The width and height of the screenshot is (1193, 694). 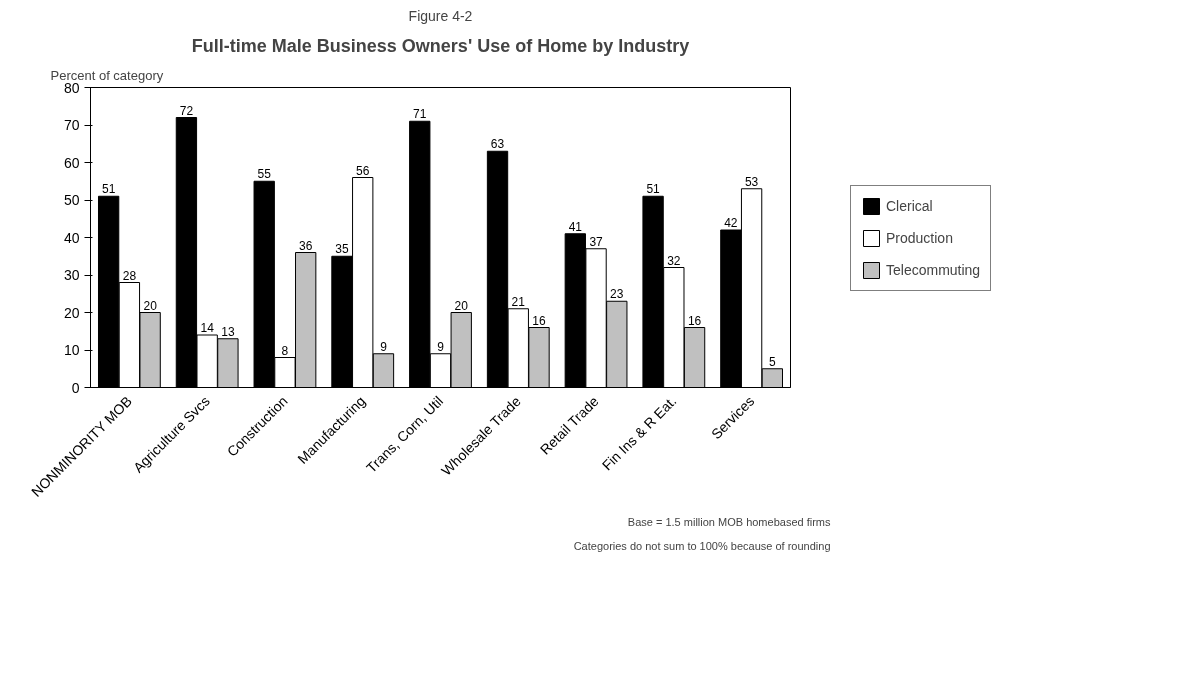 I want to click on data-label: 55, so click(x=264, y=174).